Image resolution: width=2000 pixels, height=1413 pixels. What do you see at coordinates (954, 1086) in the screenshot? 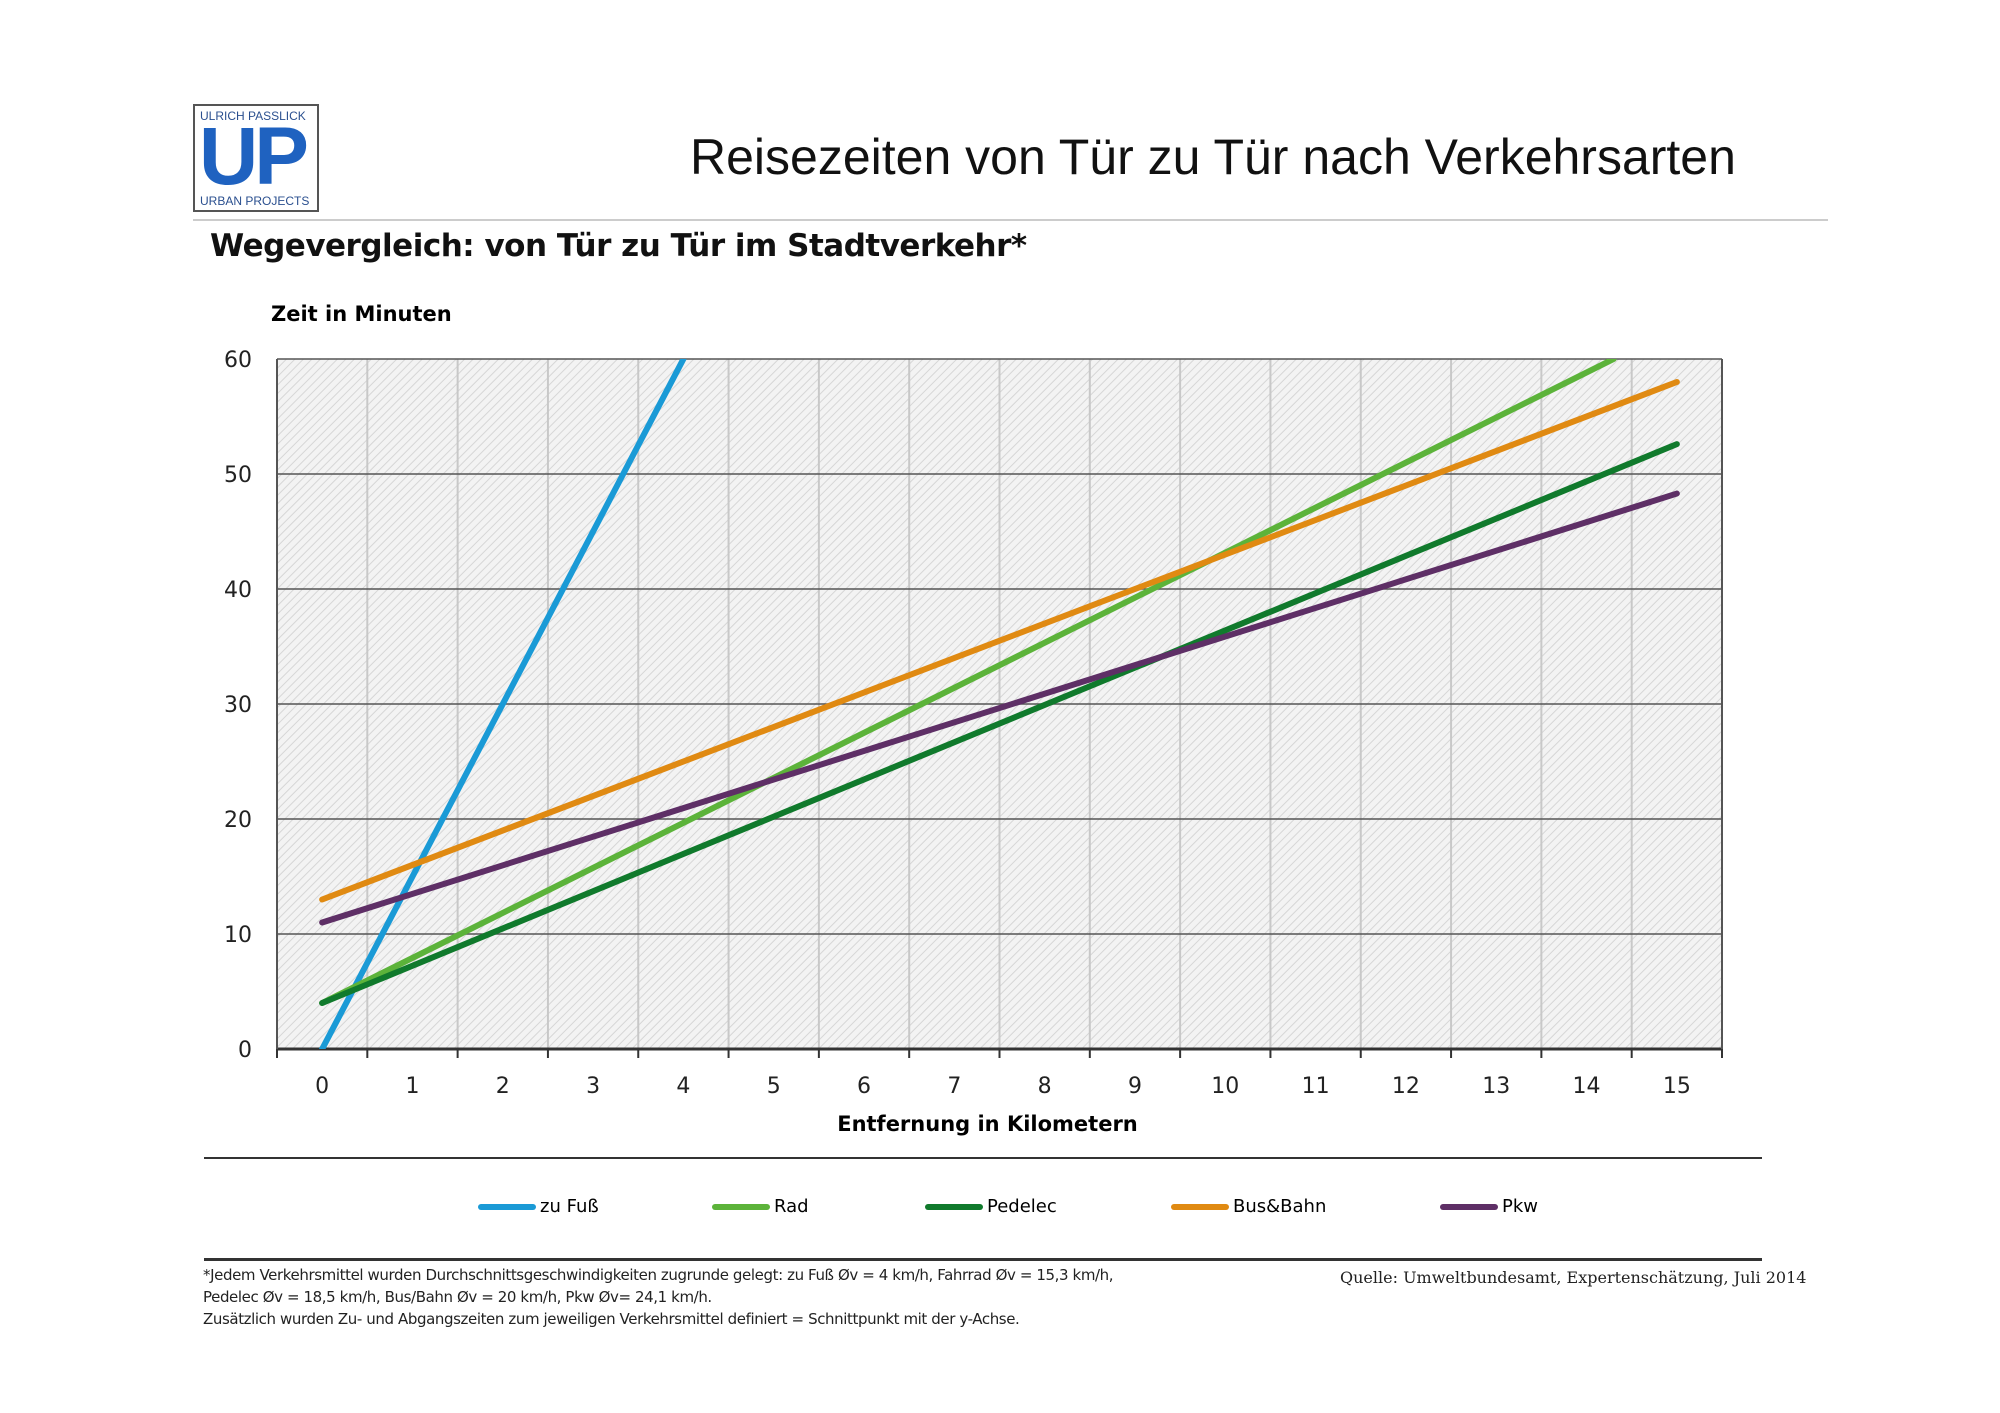
I see `x-tick-label: 7` at bounding box center [954, 1086].